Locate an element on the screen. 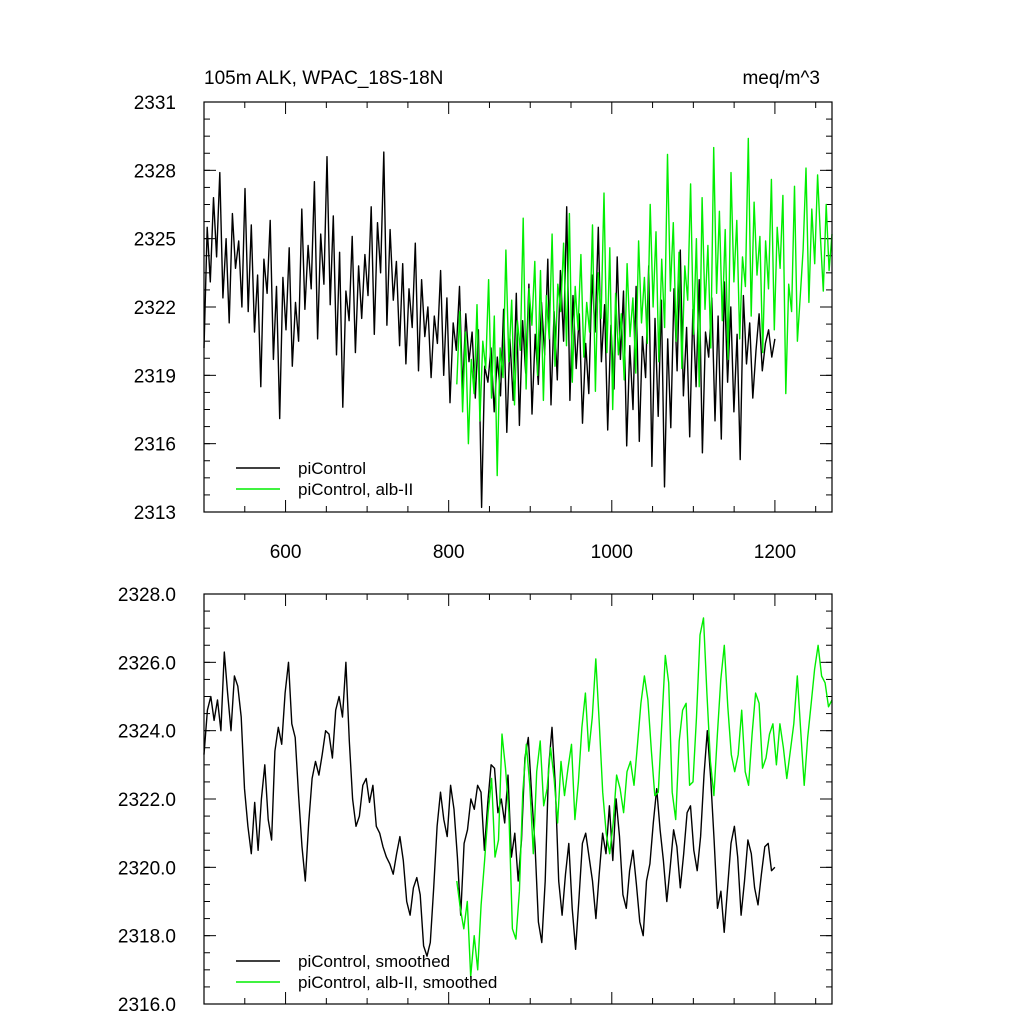 Image resolution: width=1024 pixels, height=1024 pixels. y-tick-label: 2322 is located at coordinates (155, 308).